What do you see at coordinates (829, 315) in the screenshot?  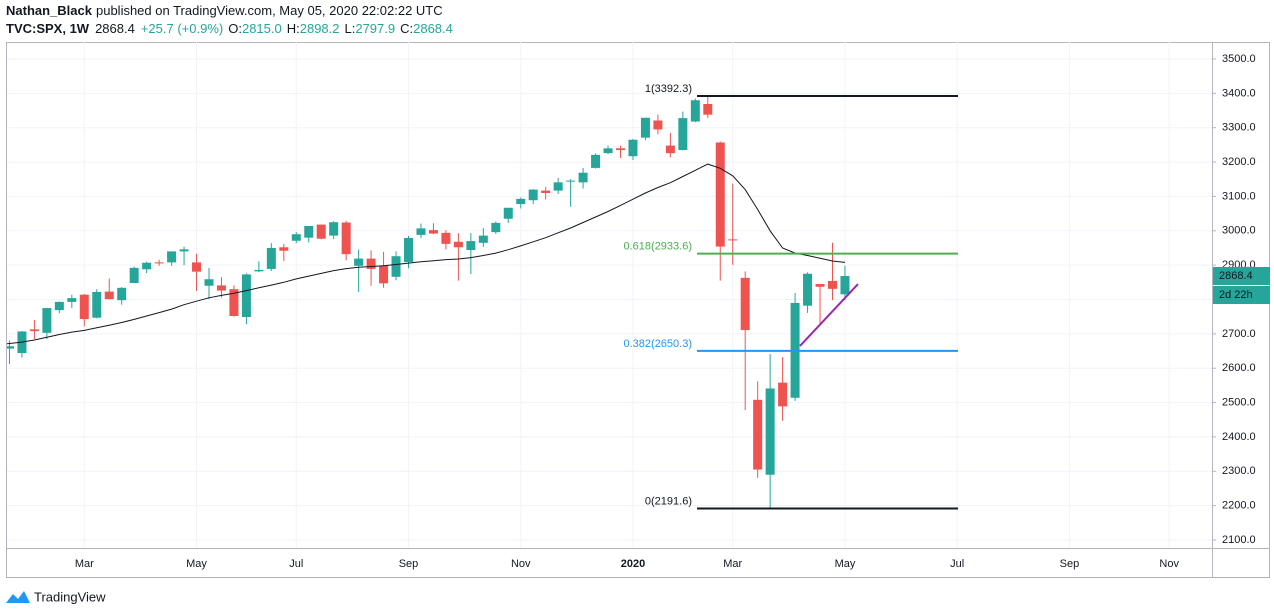 I see `trendline` at bounding box center [829, 315].